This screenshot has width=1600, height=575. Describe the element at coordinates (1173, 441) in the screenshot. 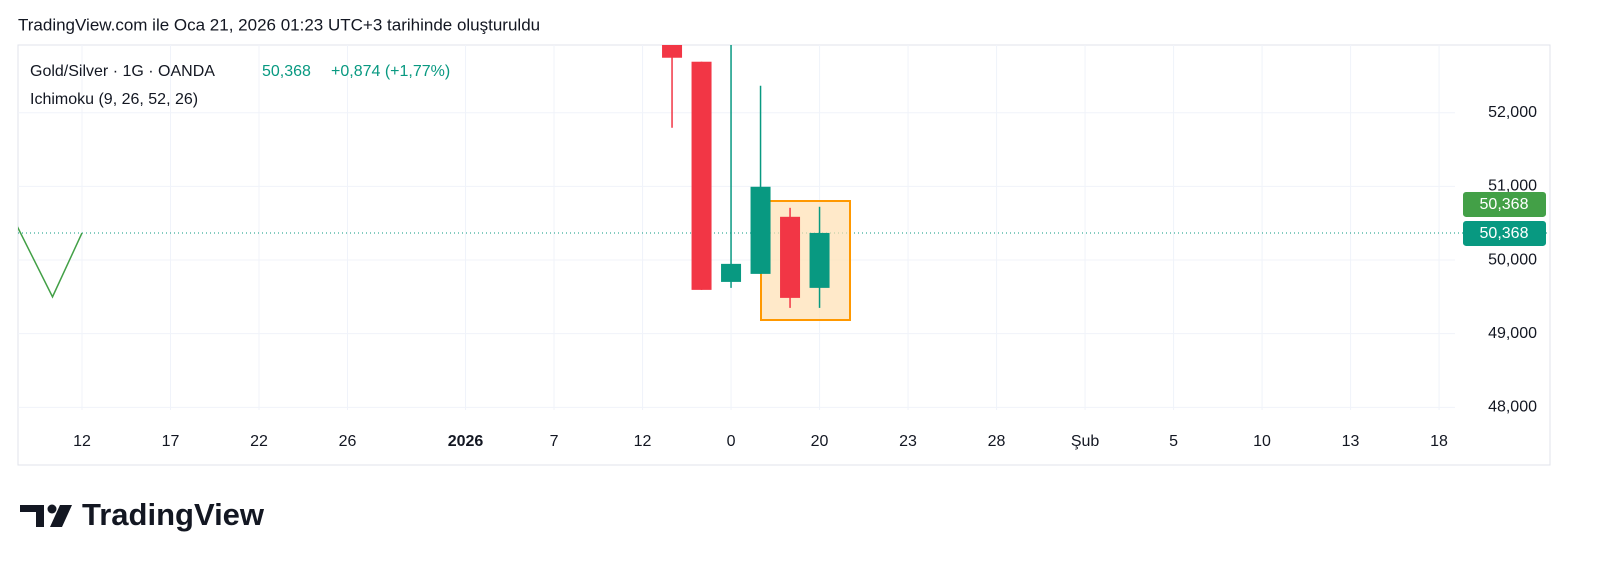

I see `x-tick-label: 5` at that location.